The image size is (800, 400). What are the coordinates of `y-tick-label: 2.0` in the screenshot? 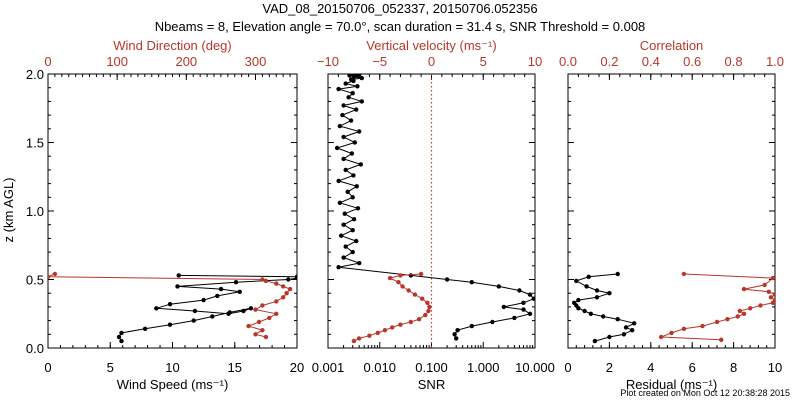 It's located at (35, 74).